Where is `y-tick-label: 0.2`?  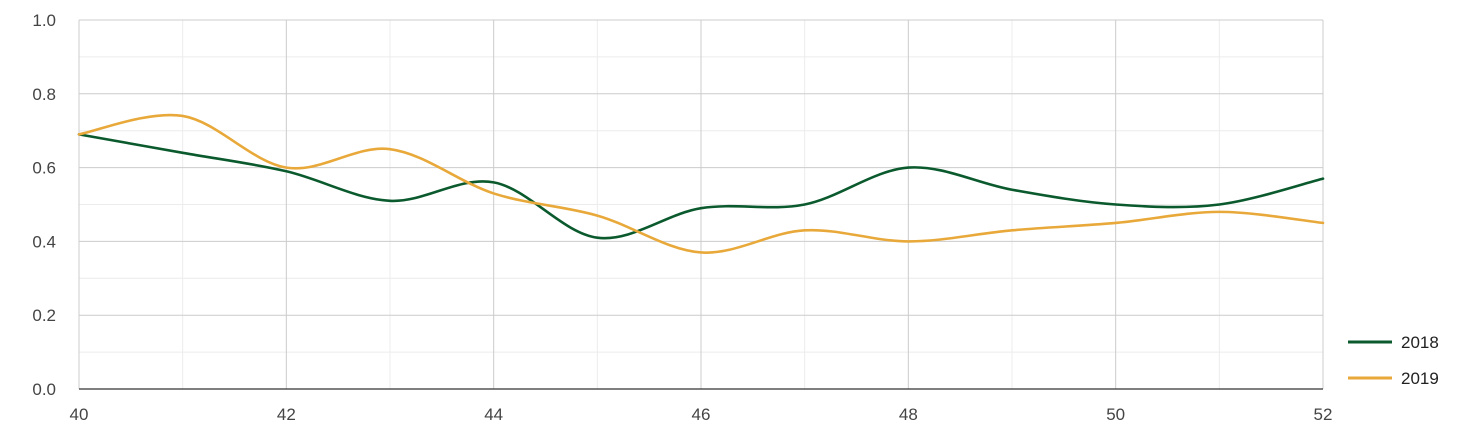 y-tick-label: 0.2 is located at coordinates (44, 315).